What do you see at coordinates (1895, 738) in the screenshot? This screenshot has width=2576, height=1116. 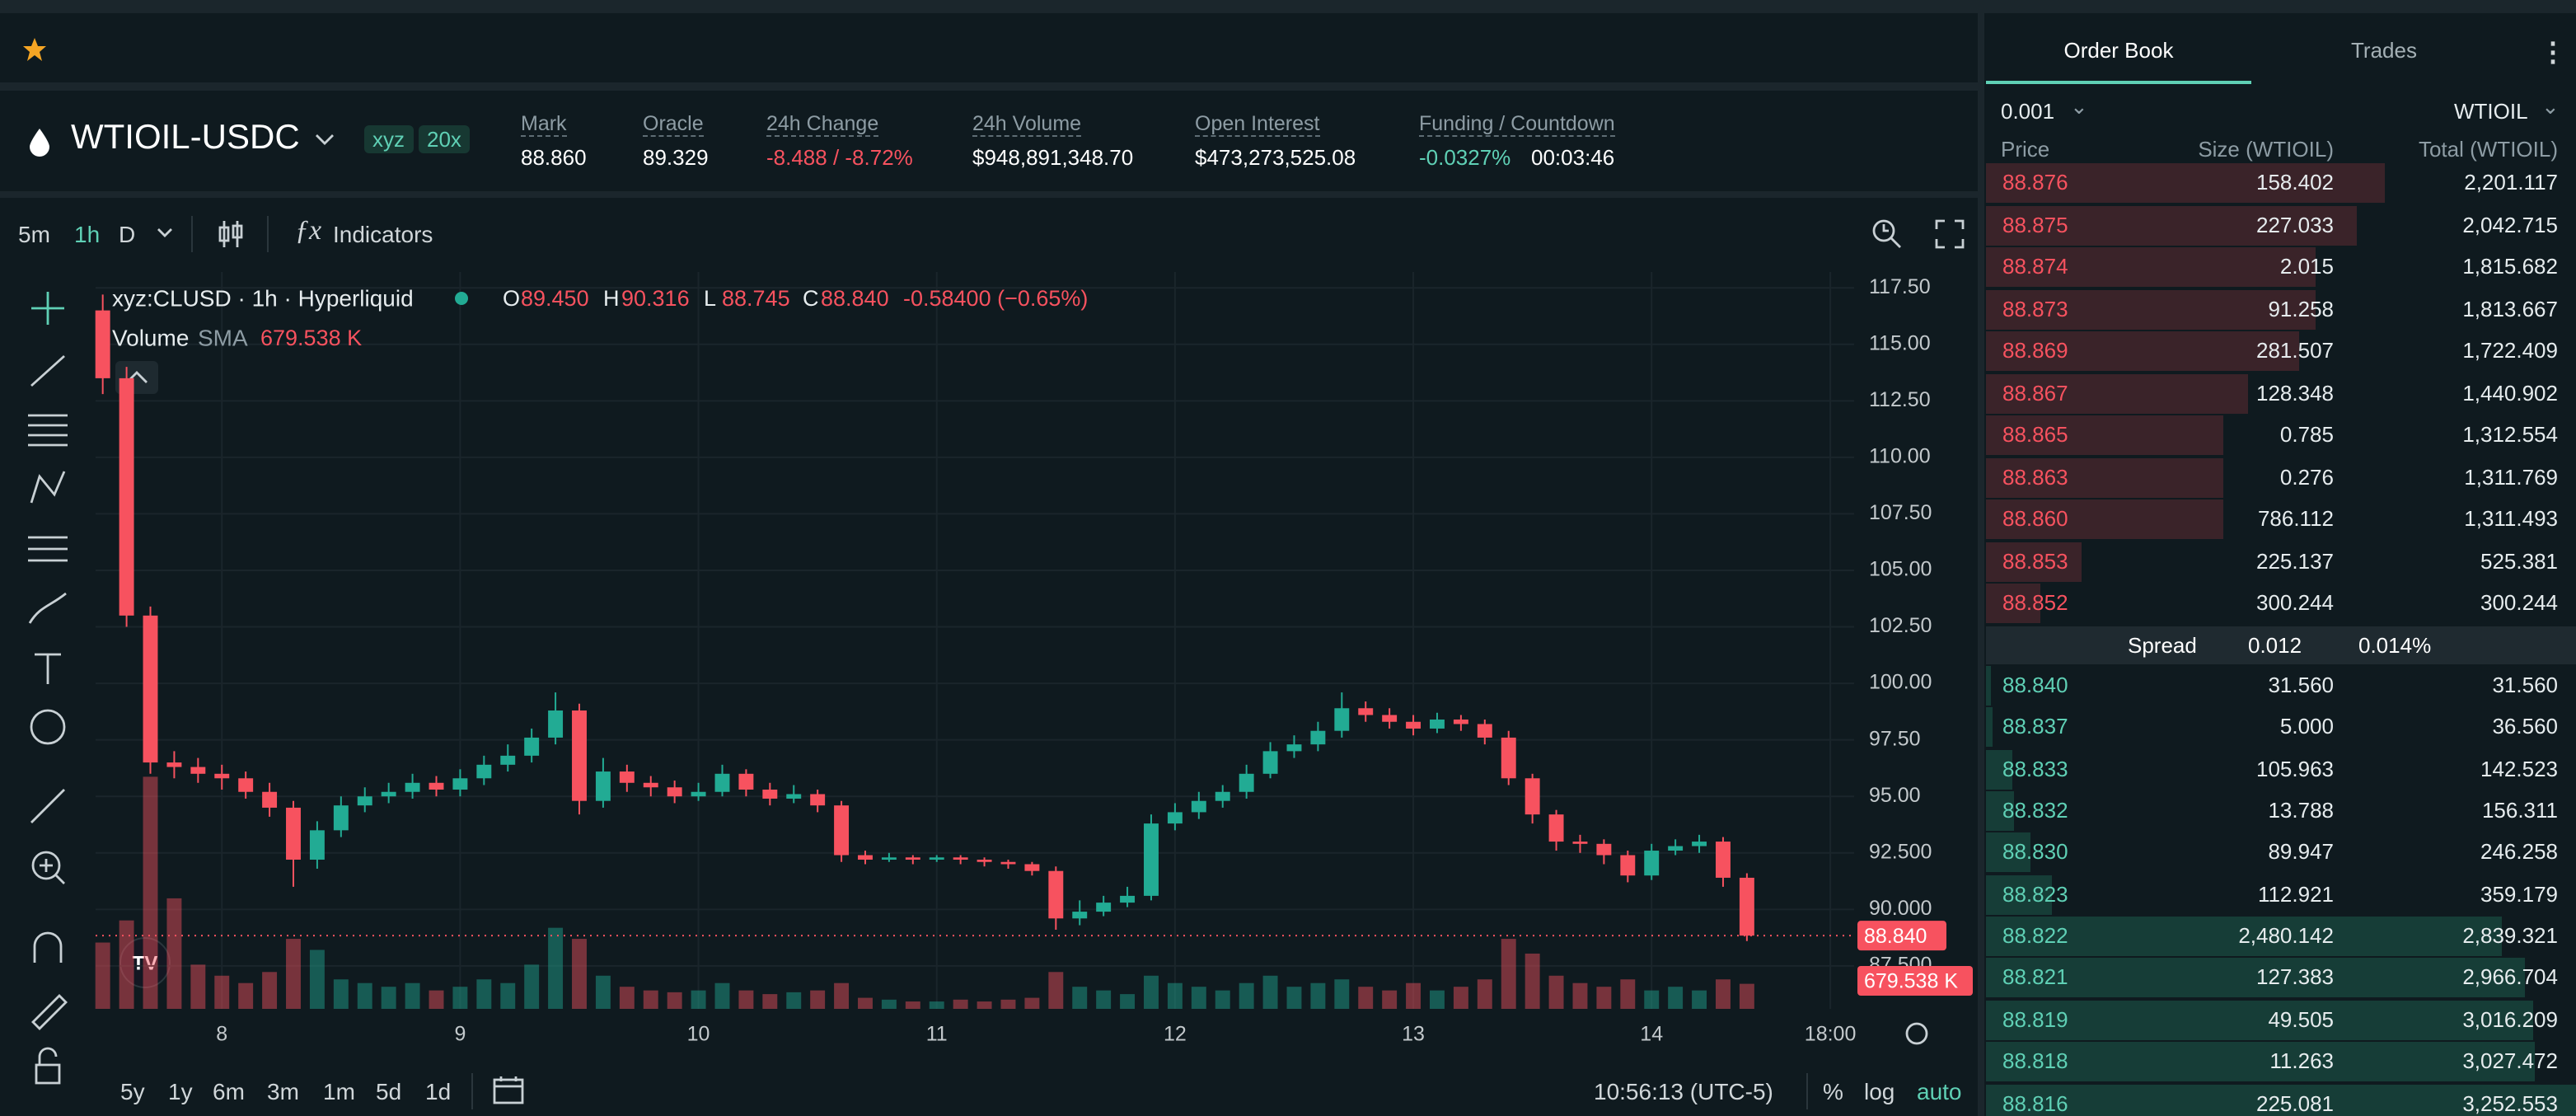 I see `y-tick-label: 97.50` at bounding box center [1895, 738].